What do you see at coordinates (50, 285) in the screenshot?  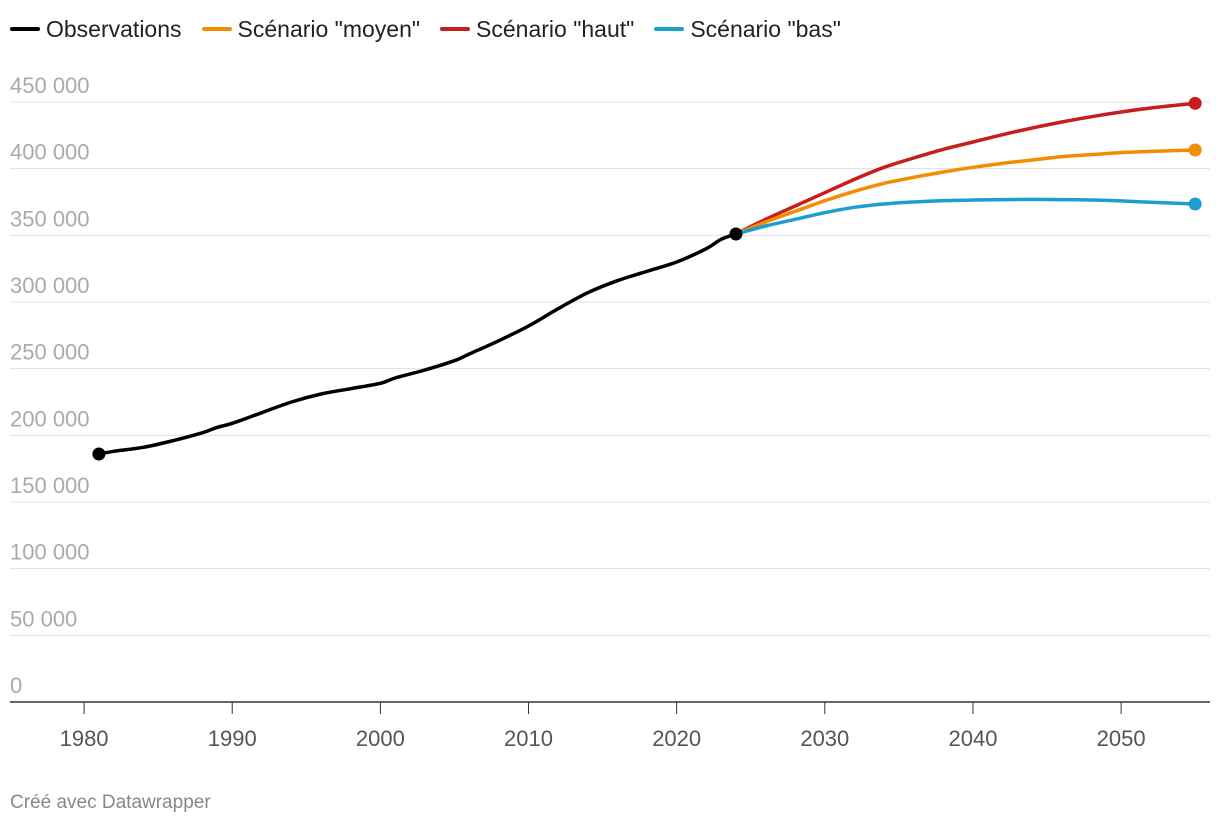 I see `y-tick-label-300000: 300 000` at bounding box center [50, 285].